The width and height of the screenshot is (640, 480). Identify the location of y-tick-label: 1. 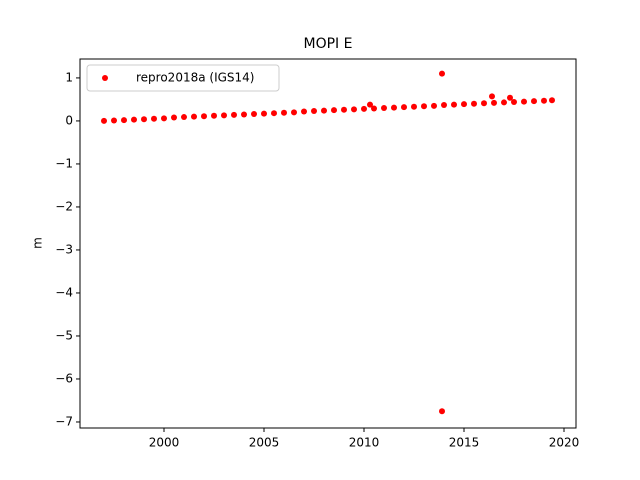
(69, 77).